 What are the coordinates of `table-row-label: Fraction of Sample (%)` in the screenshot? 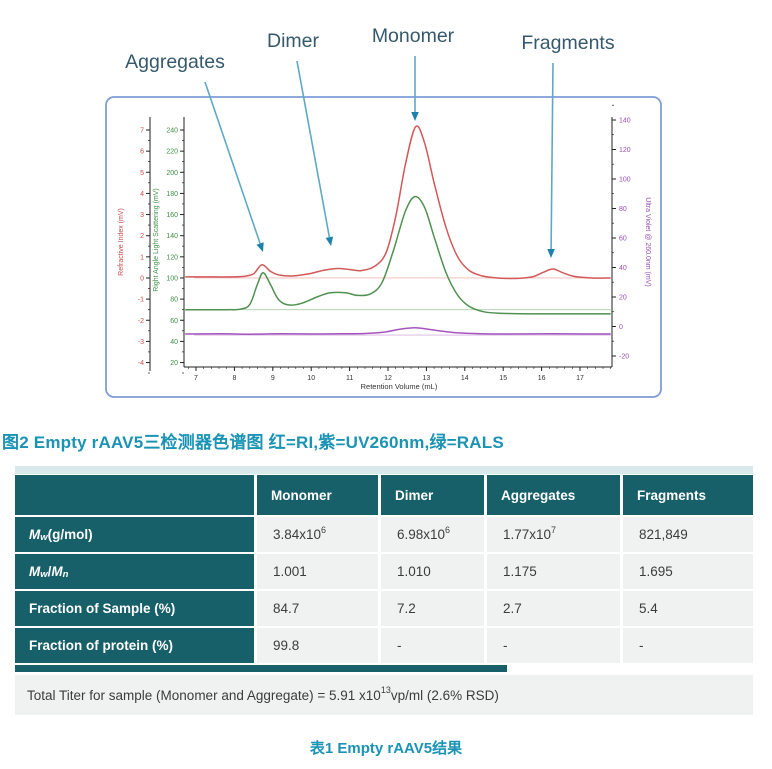 It's located at (134, 608).